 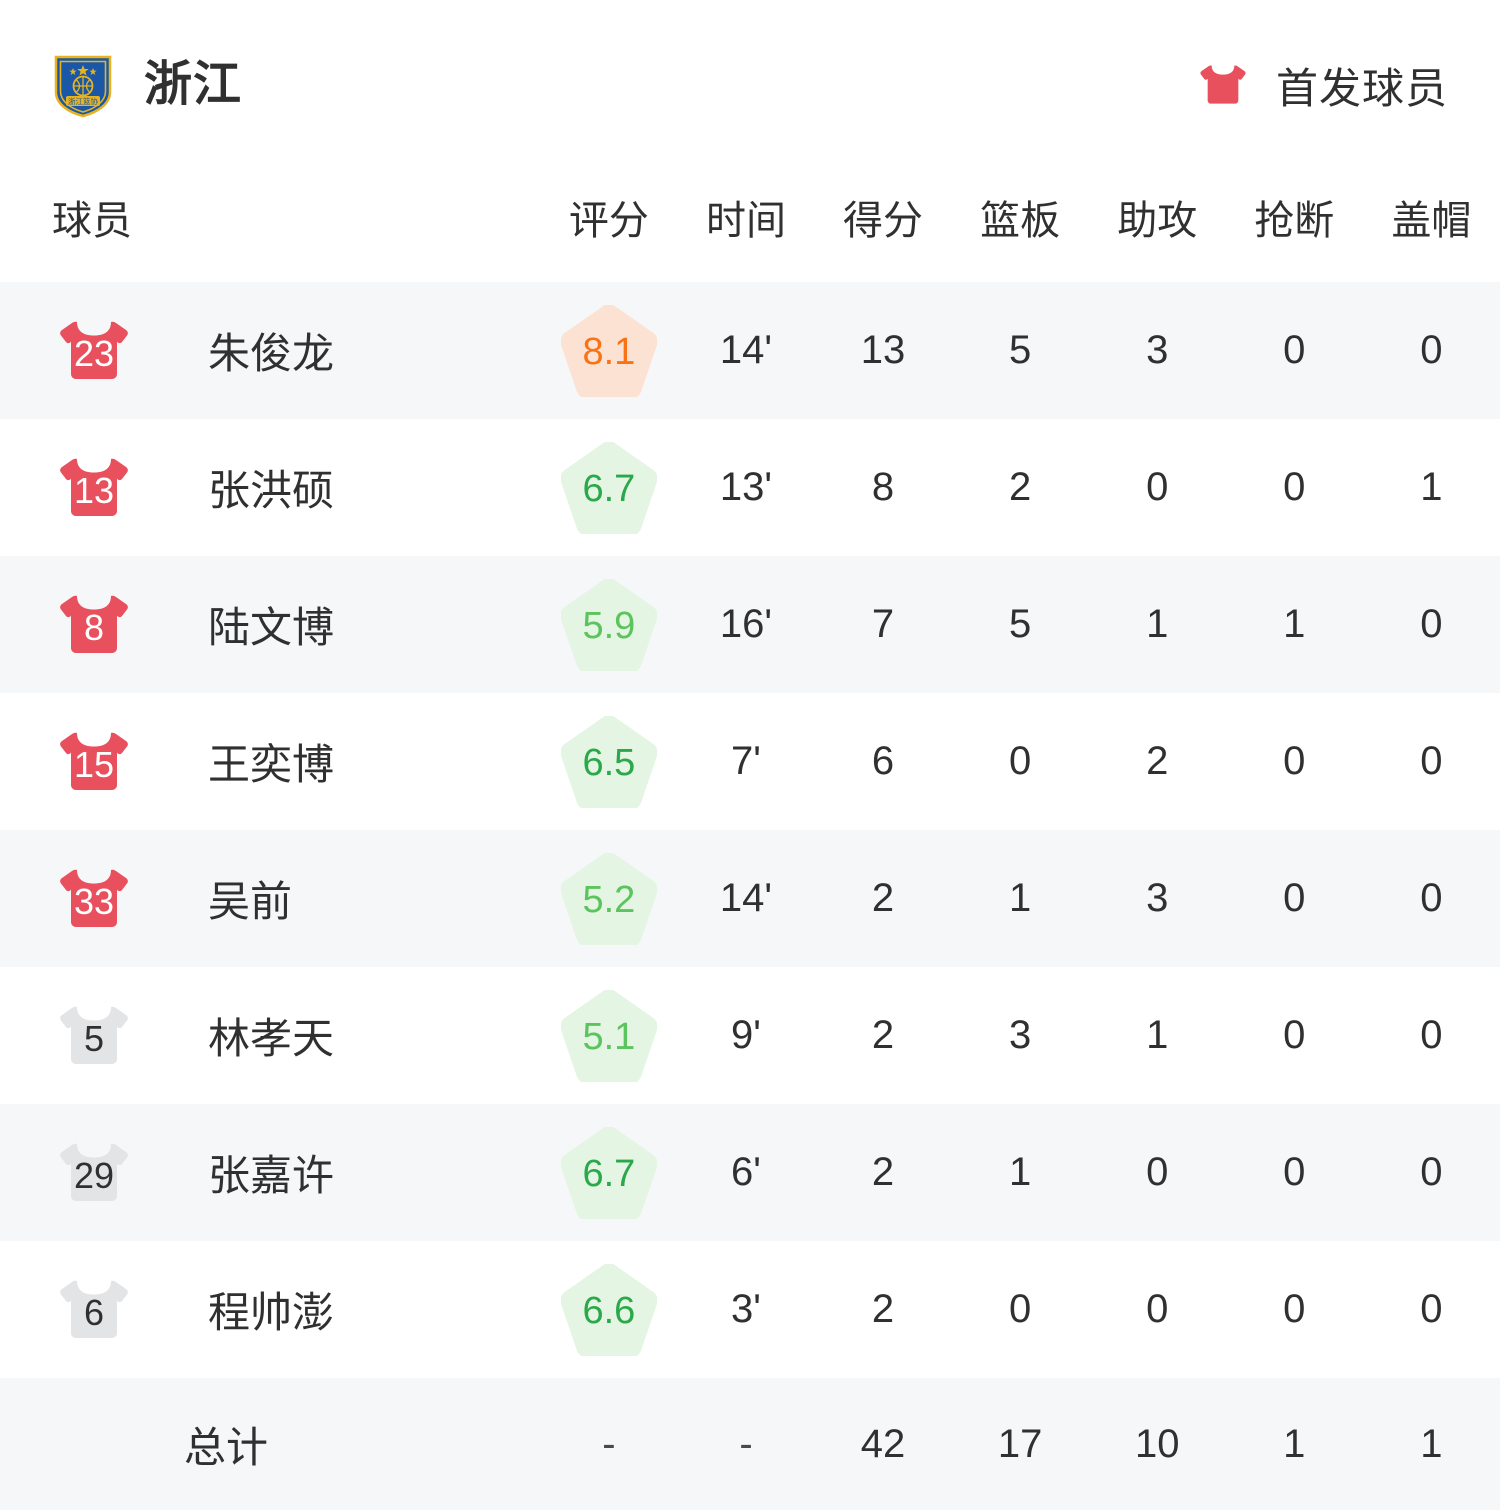 I want to click on rating-cell: 6.6, so click(x=608, y=1309).